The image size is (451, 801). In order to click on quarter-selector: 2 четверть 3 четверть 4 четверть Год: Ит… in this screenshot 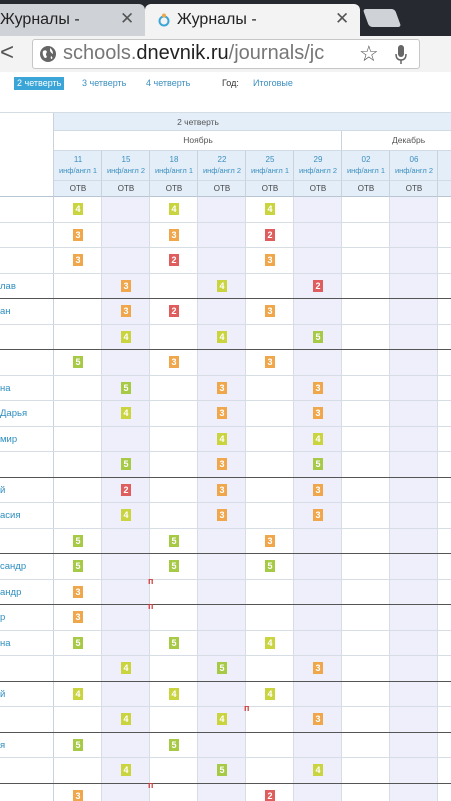, I will do `click(225, 92)`.